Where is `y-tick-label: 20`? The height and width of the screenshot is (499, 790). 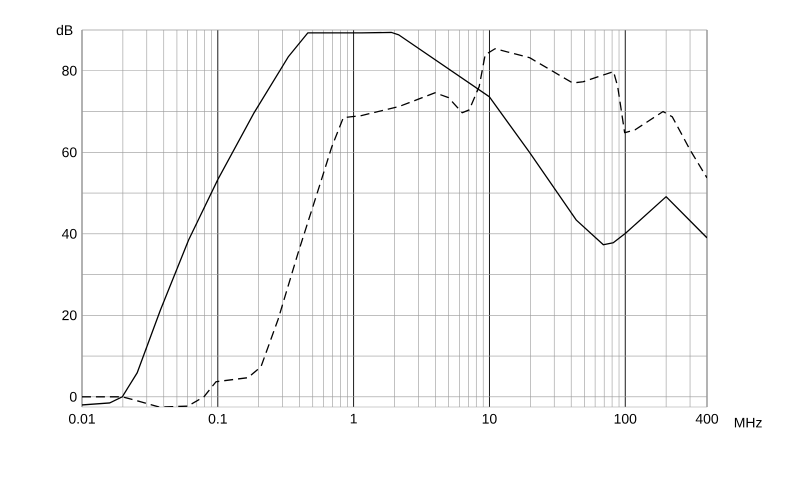 y-tick-label: 20 is located at coordinates (69, 315).